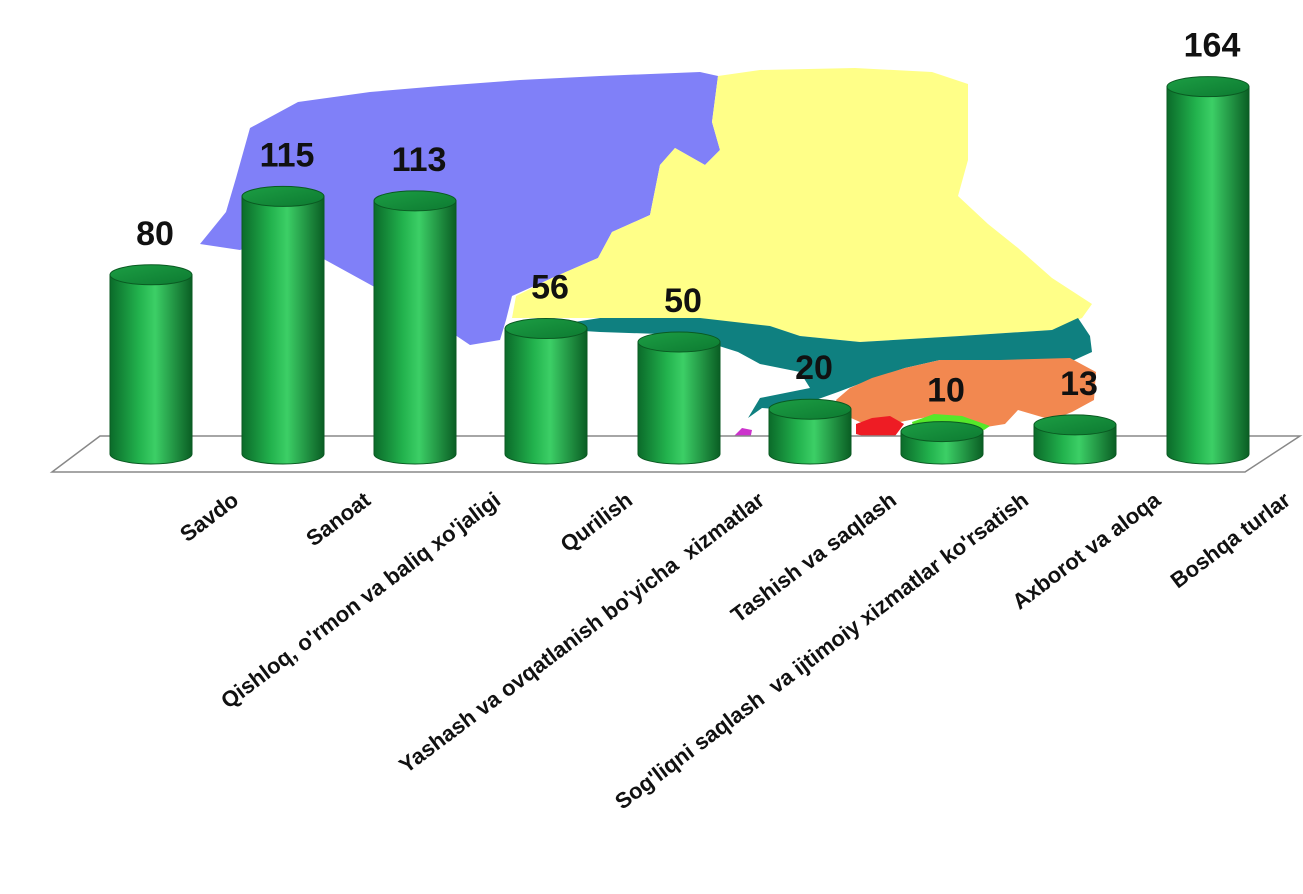 The height and width of the screenshot is (894, 1303). I want to click on value-label: 10, so click(946, 391).